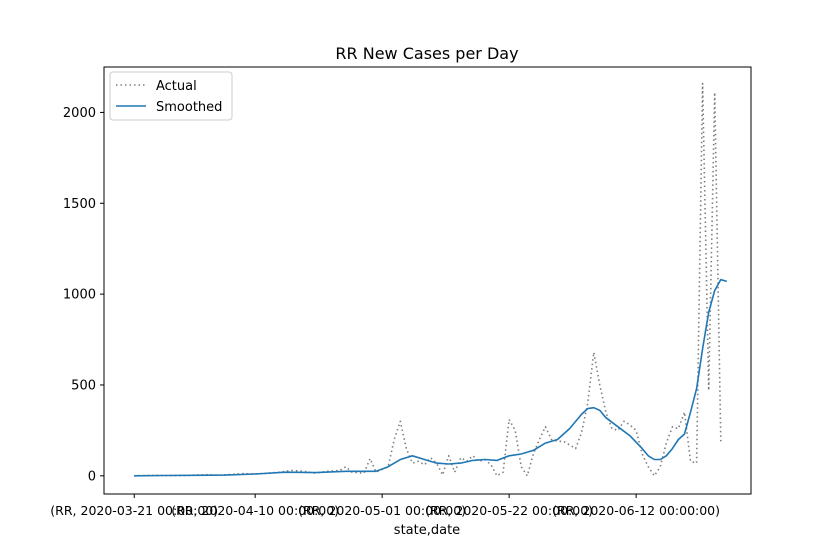 The width and height of the screenshot is (833, 555). What do you see at coordinates (189, 107) in the screenshot?
I see `legend-label-smoothed: Smoothed` at bounding box center [189, 107].